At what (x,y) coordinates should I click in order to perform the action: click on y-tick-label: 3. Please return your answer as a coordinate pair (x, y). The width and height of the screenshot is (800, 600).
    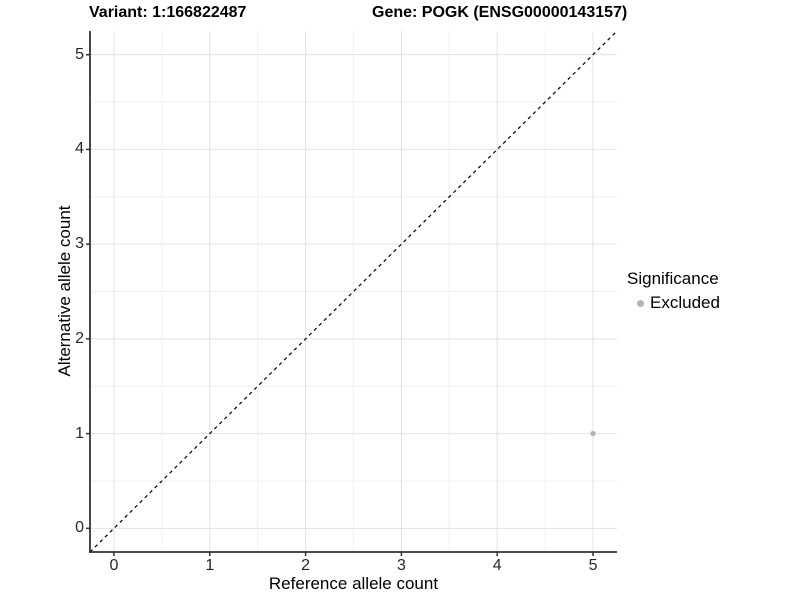
    Looking at the image, I should click on (79, 244).